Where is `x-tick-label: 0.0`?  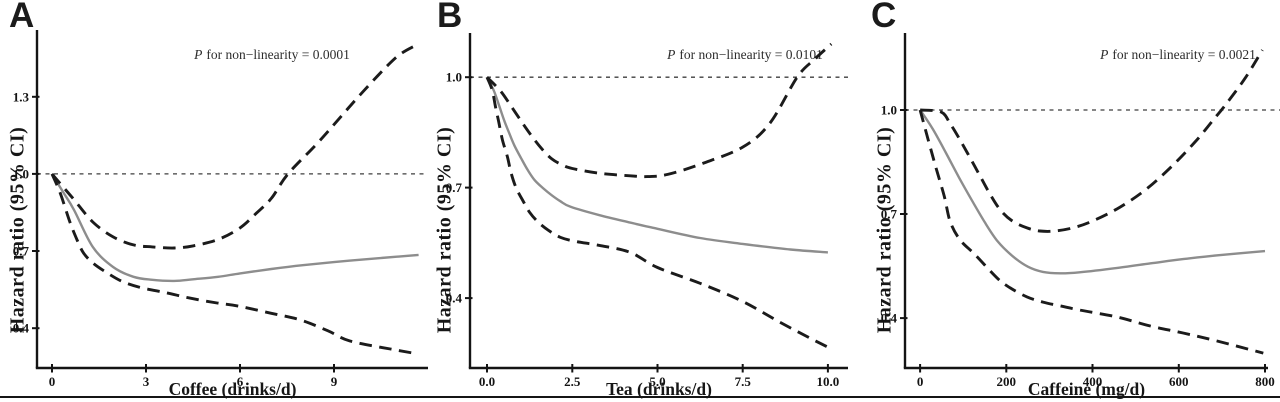
x-tick-label: 0.0 is located at coordinates (487, 381).